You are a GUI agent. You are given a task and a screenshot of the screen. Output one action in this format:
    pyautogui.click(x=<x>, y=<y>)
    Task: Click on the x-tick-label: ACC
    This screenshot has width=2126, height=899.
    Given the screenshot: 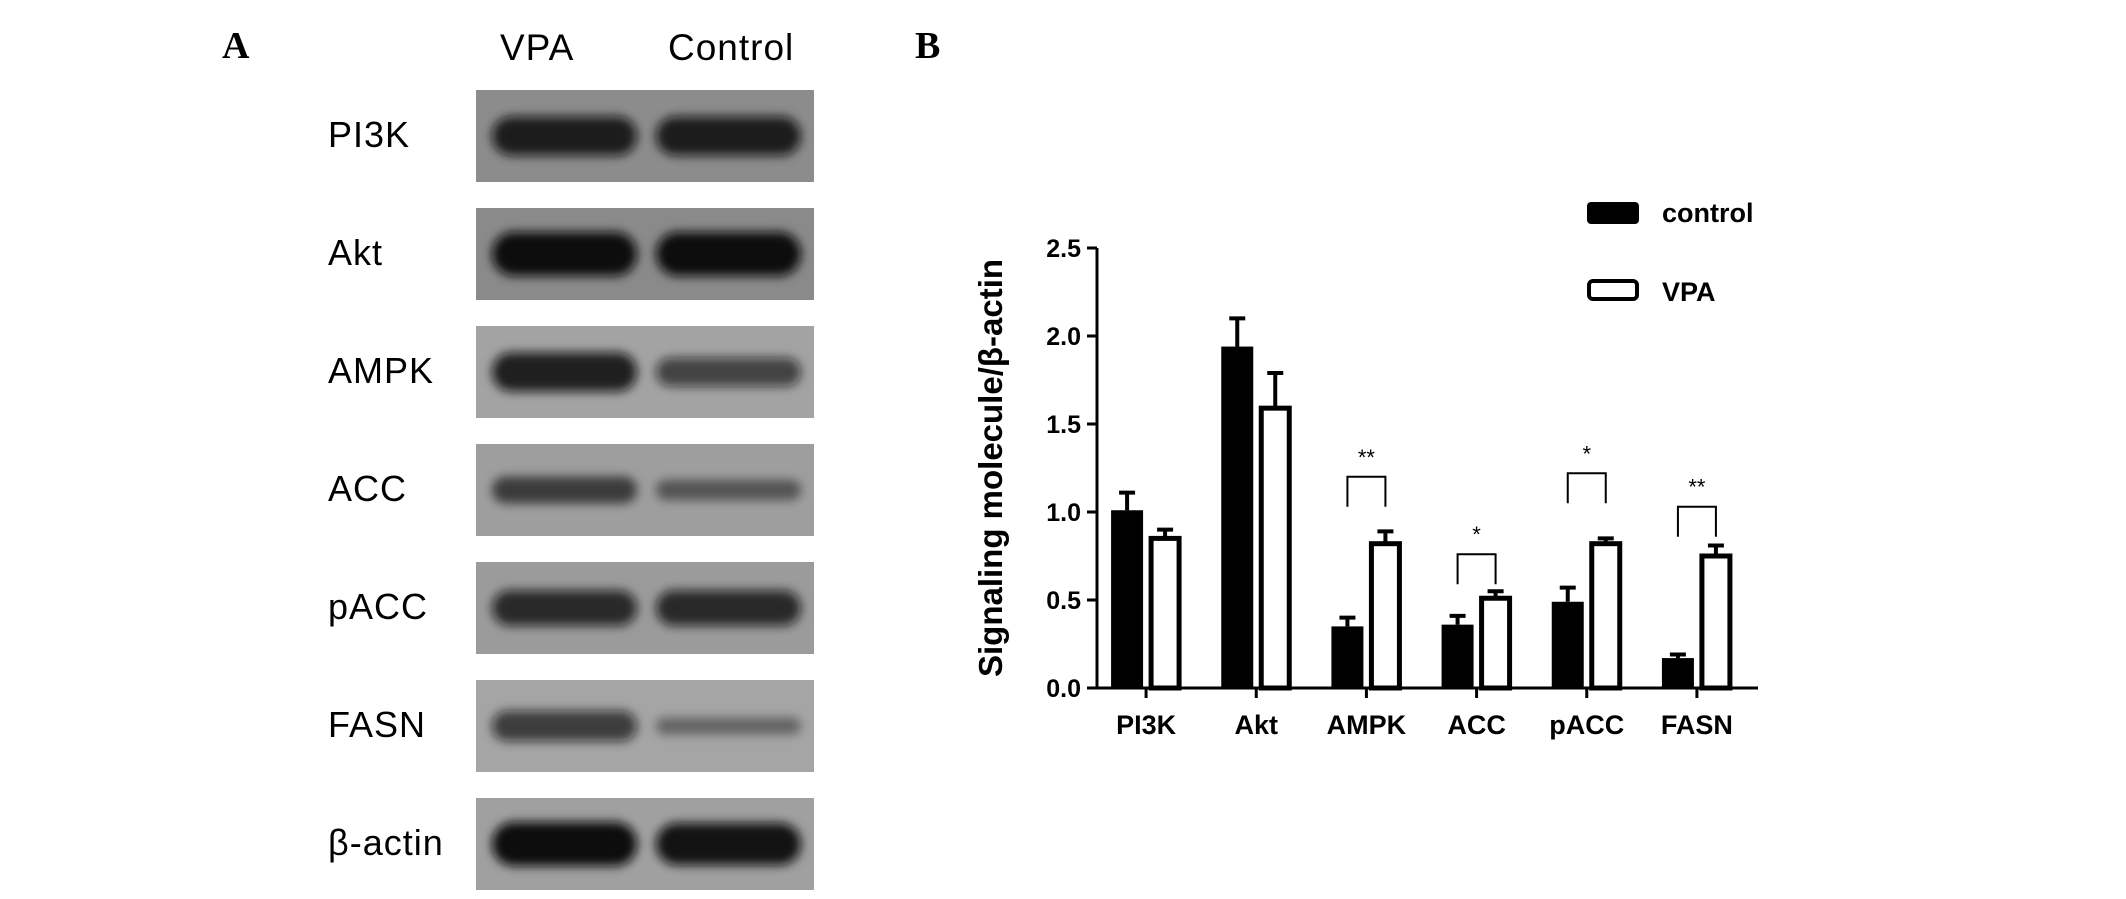 What is the action you would take?
    pyautogui.click(x=1476, y=725)
    